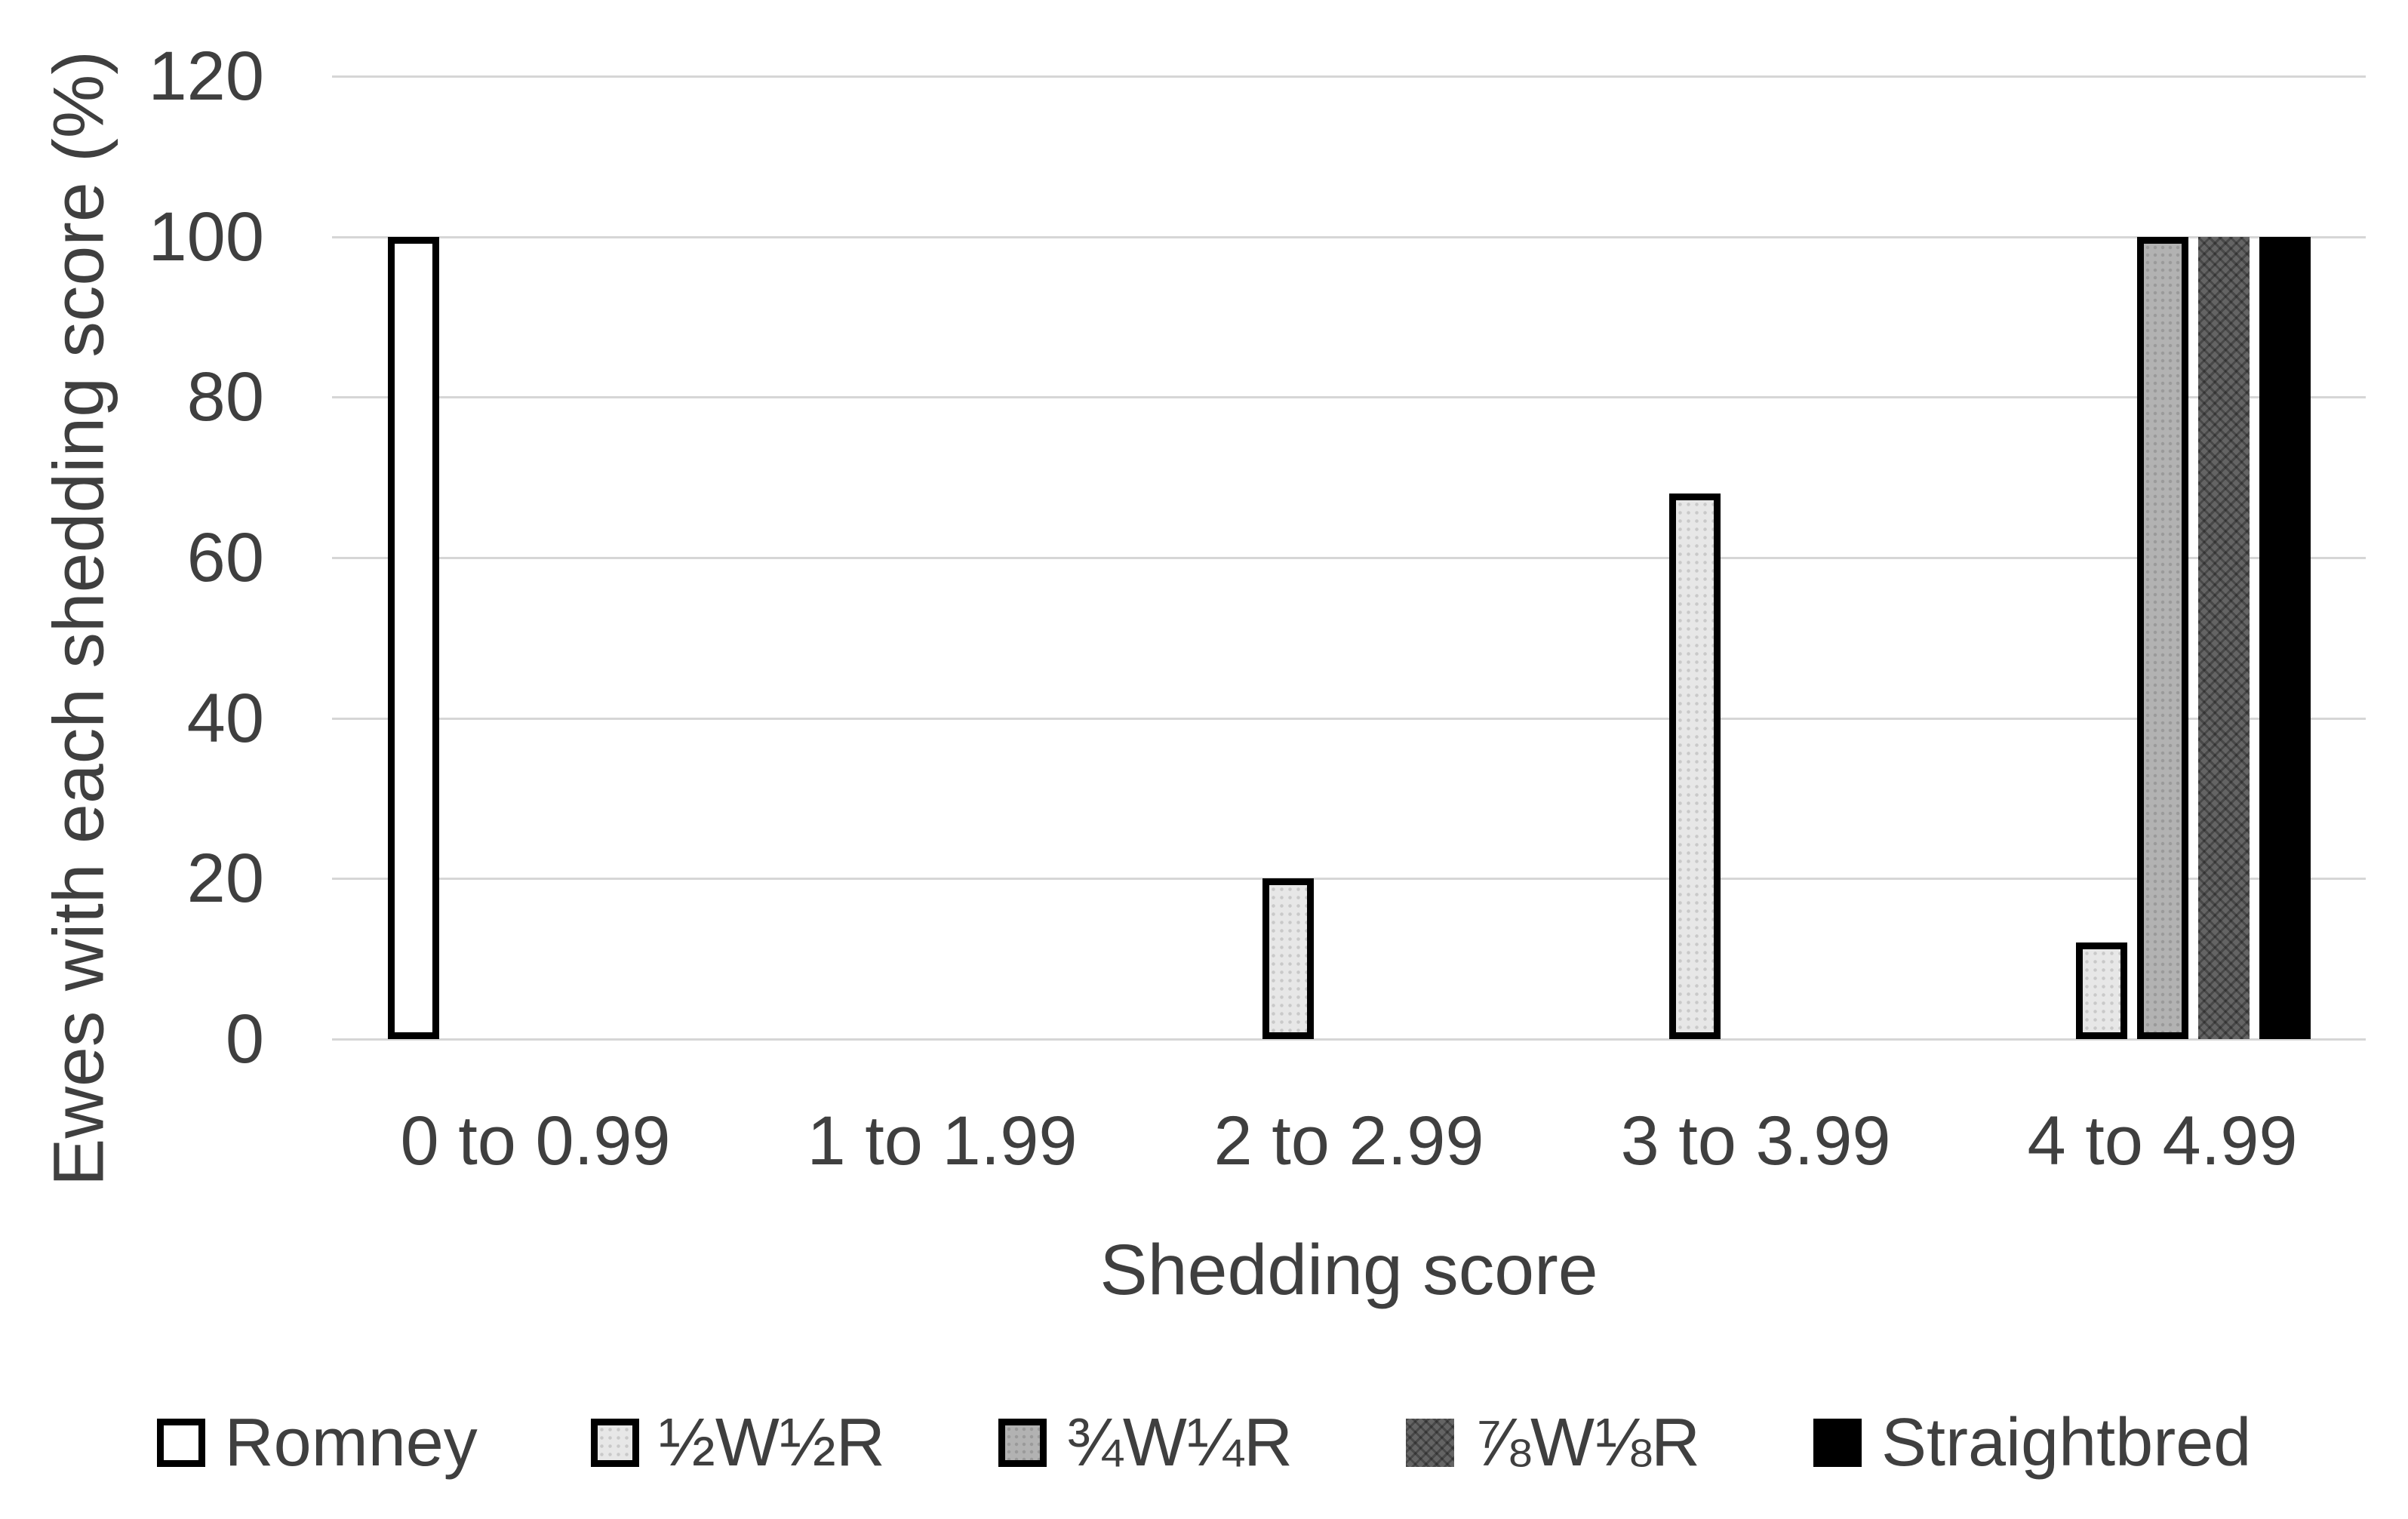 The image size is (2408, 1519). I want to click on category-group-0 to 0.99, so click(535, 557).